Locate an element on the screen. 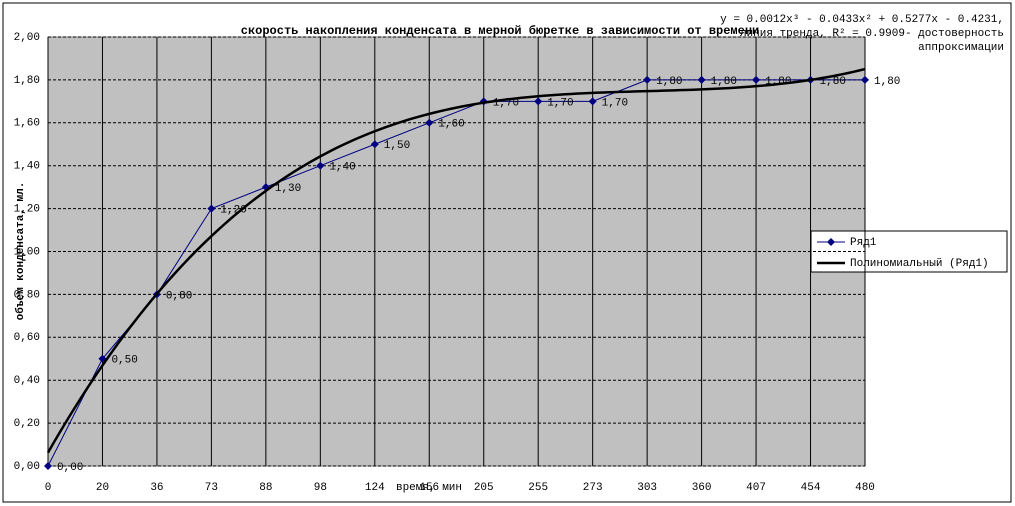 This screenshot has width=1015, height=506. x-tick-label: 360 is located at coordinates (702, 488).